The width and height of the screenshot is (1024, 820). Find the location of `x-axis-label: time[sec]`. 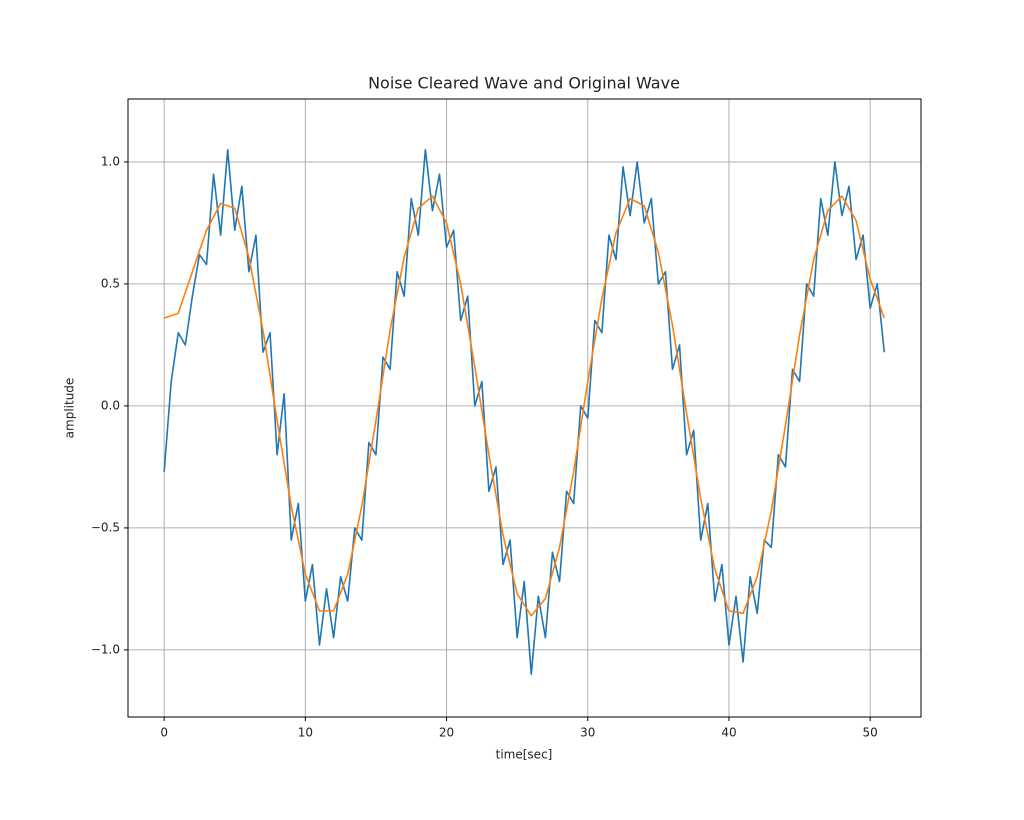

x-axis-label: time[sec] is located at coordinates (524, 755).